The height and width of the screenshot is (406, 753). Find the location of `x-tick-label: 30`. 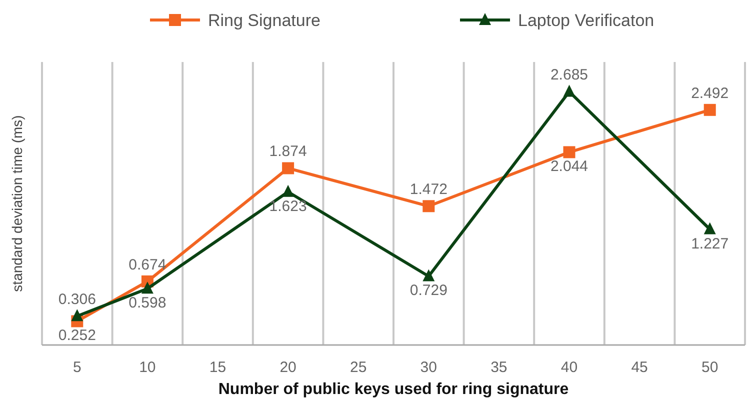

x-tick-label: 30 is located at coordinates (428, 367).